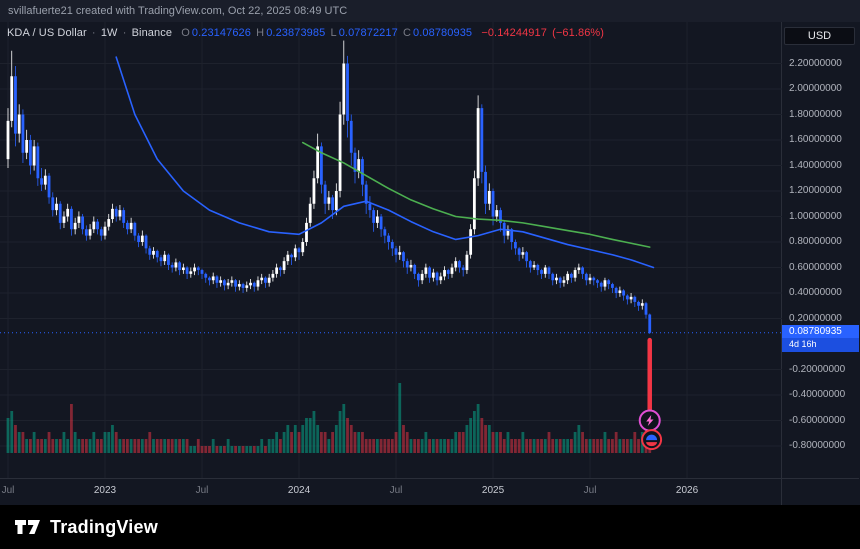 The image size is (860, 549). What do you see at coordinates (329, 418) in the screenshot?
I see `volume-layer` at bounding box center [329, 418].